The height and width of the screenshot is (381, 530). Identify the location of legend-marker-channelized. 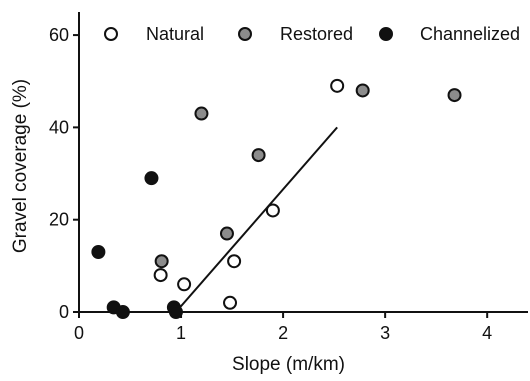
(386, 34).